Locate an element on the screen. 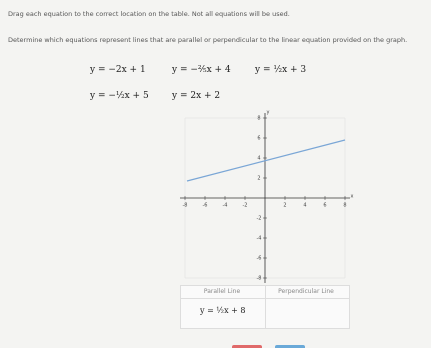  equation-tile: y = −⅖x + 4 is located at coordinates (201, 70).